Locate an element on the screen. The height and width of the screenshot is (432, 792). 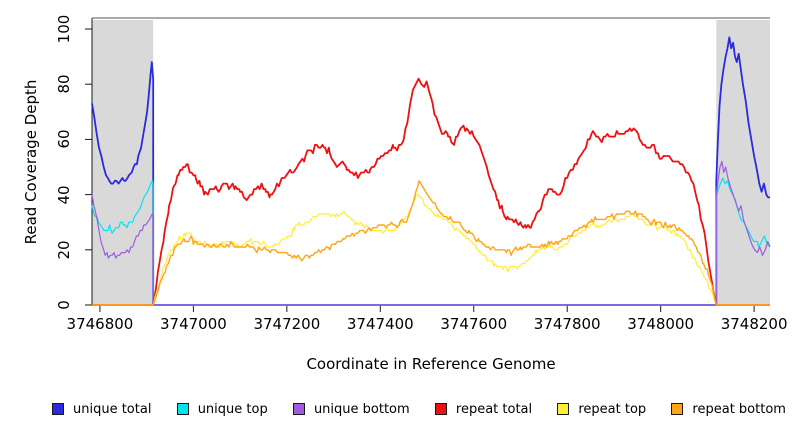
x-tick-label: 3748200 is located at coordinates (754, 324).